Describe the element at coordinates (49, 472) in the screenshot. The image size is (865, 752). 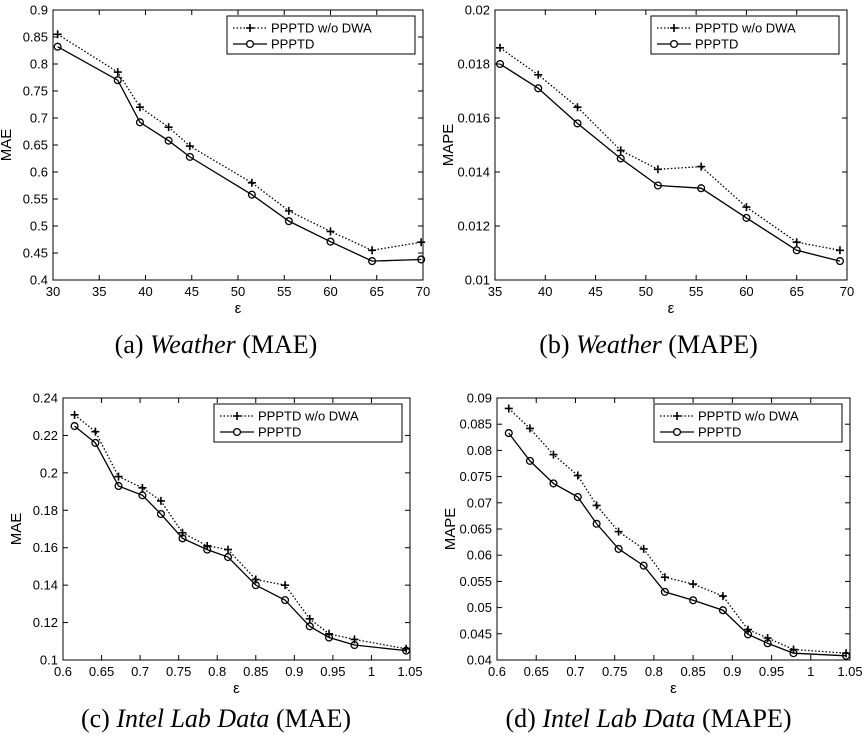
I see `y-tick-label: 0.2` at that location.